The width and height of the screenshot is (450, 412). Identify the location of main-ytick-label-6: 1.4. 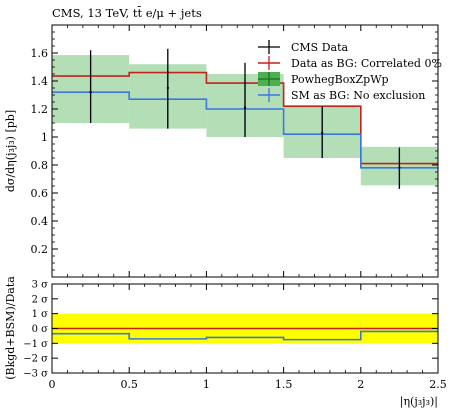
(40, 81).